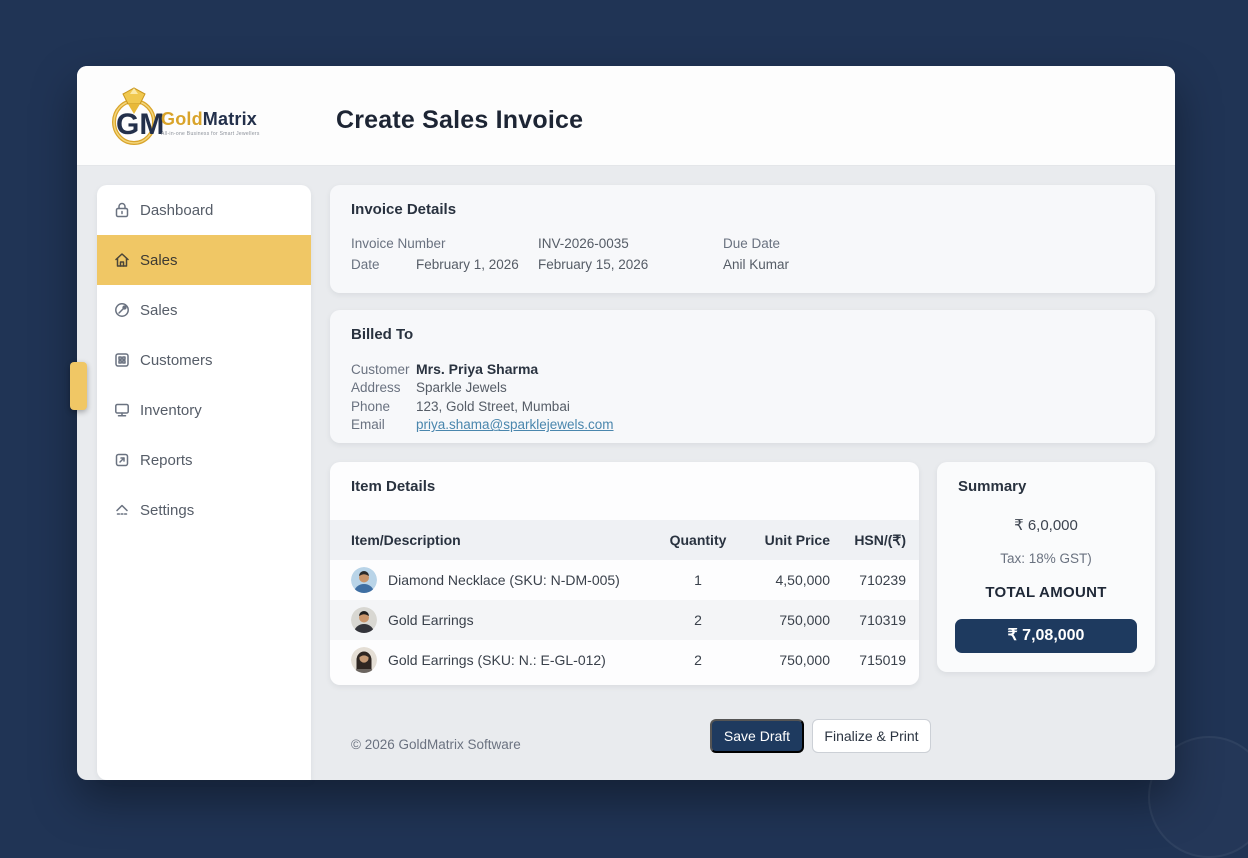  I want to click on sidebar-item-label: Reports, so click(166, 460).